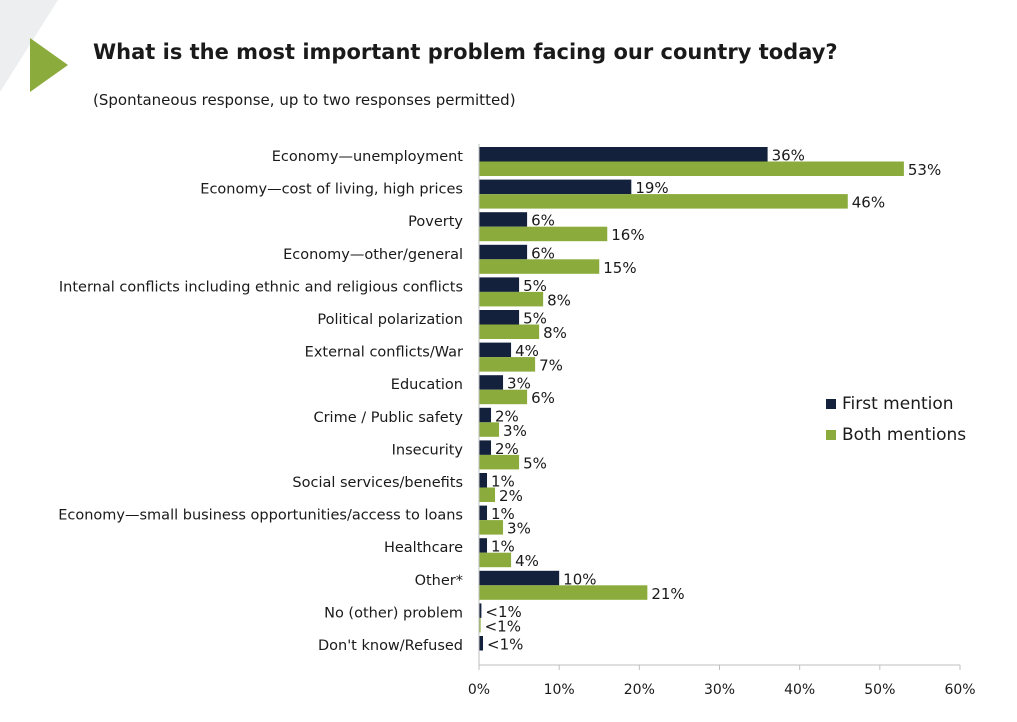  What do you see at coordinates (384, 353) in the screenshot?
I see `category-label-external-conflicts-war: External conflicts/War` at bounding box center [384, 353].